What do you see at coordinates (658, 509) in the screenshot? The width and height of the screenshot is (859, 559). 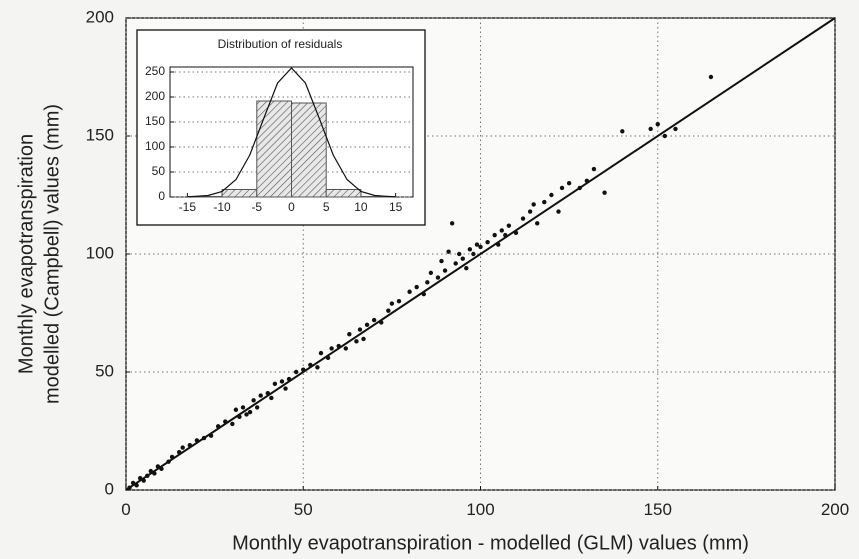 I see `x-tick-label: 150` at bounding box center [658, 509].